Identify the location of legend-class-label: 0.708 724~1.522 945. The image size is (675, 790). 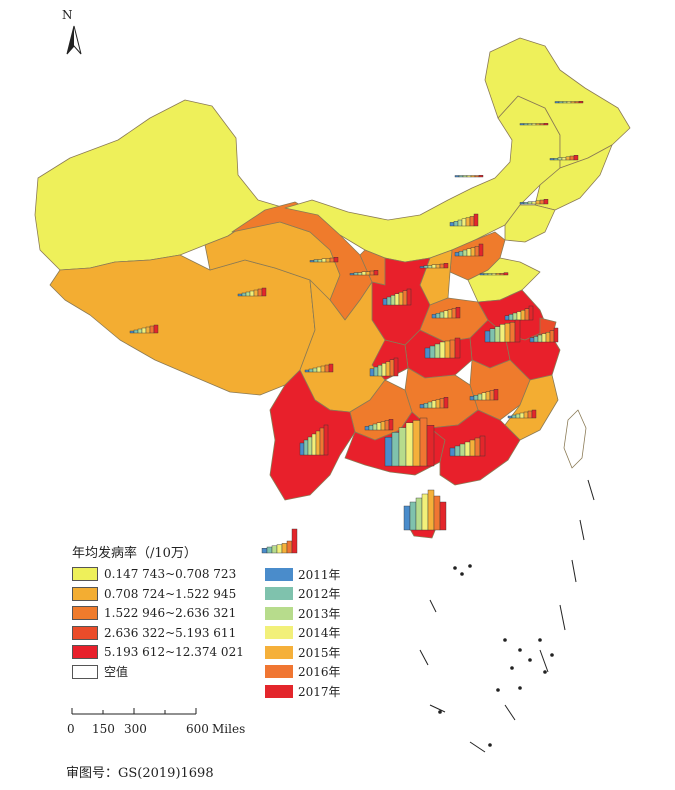
(170, 593).